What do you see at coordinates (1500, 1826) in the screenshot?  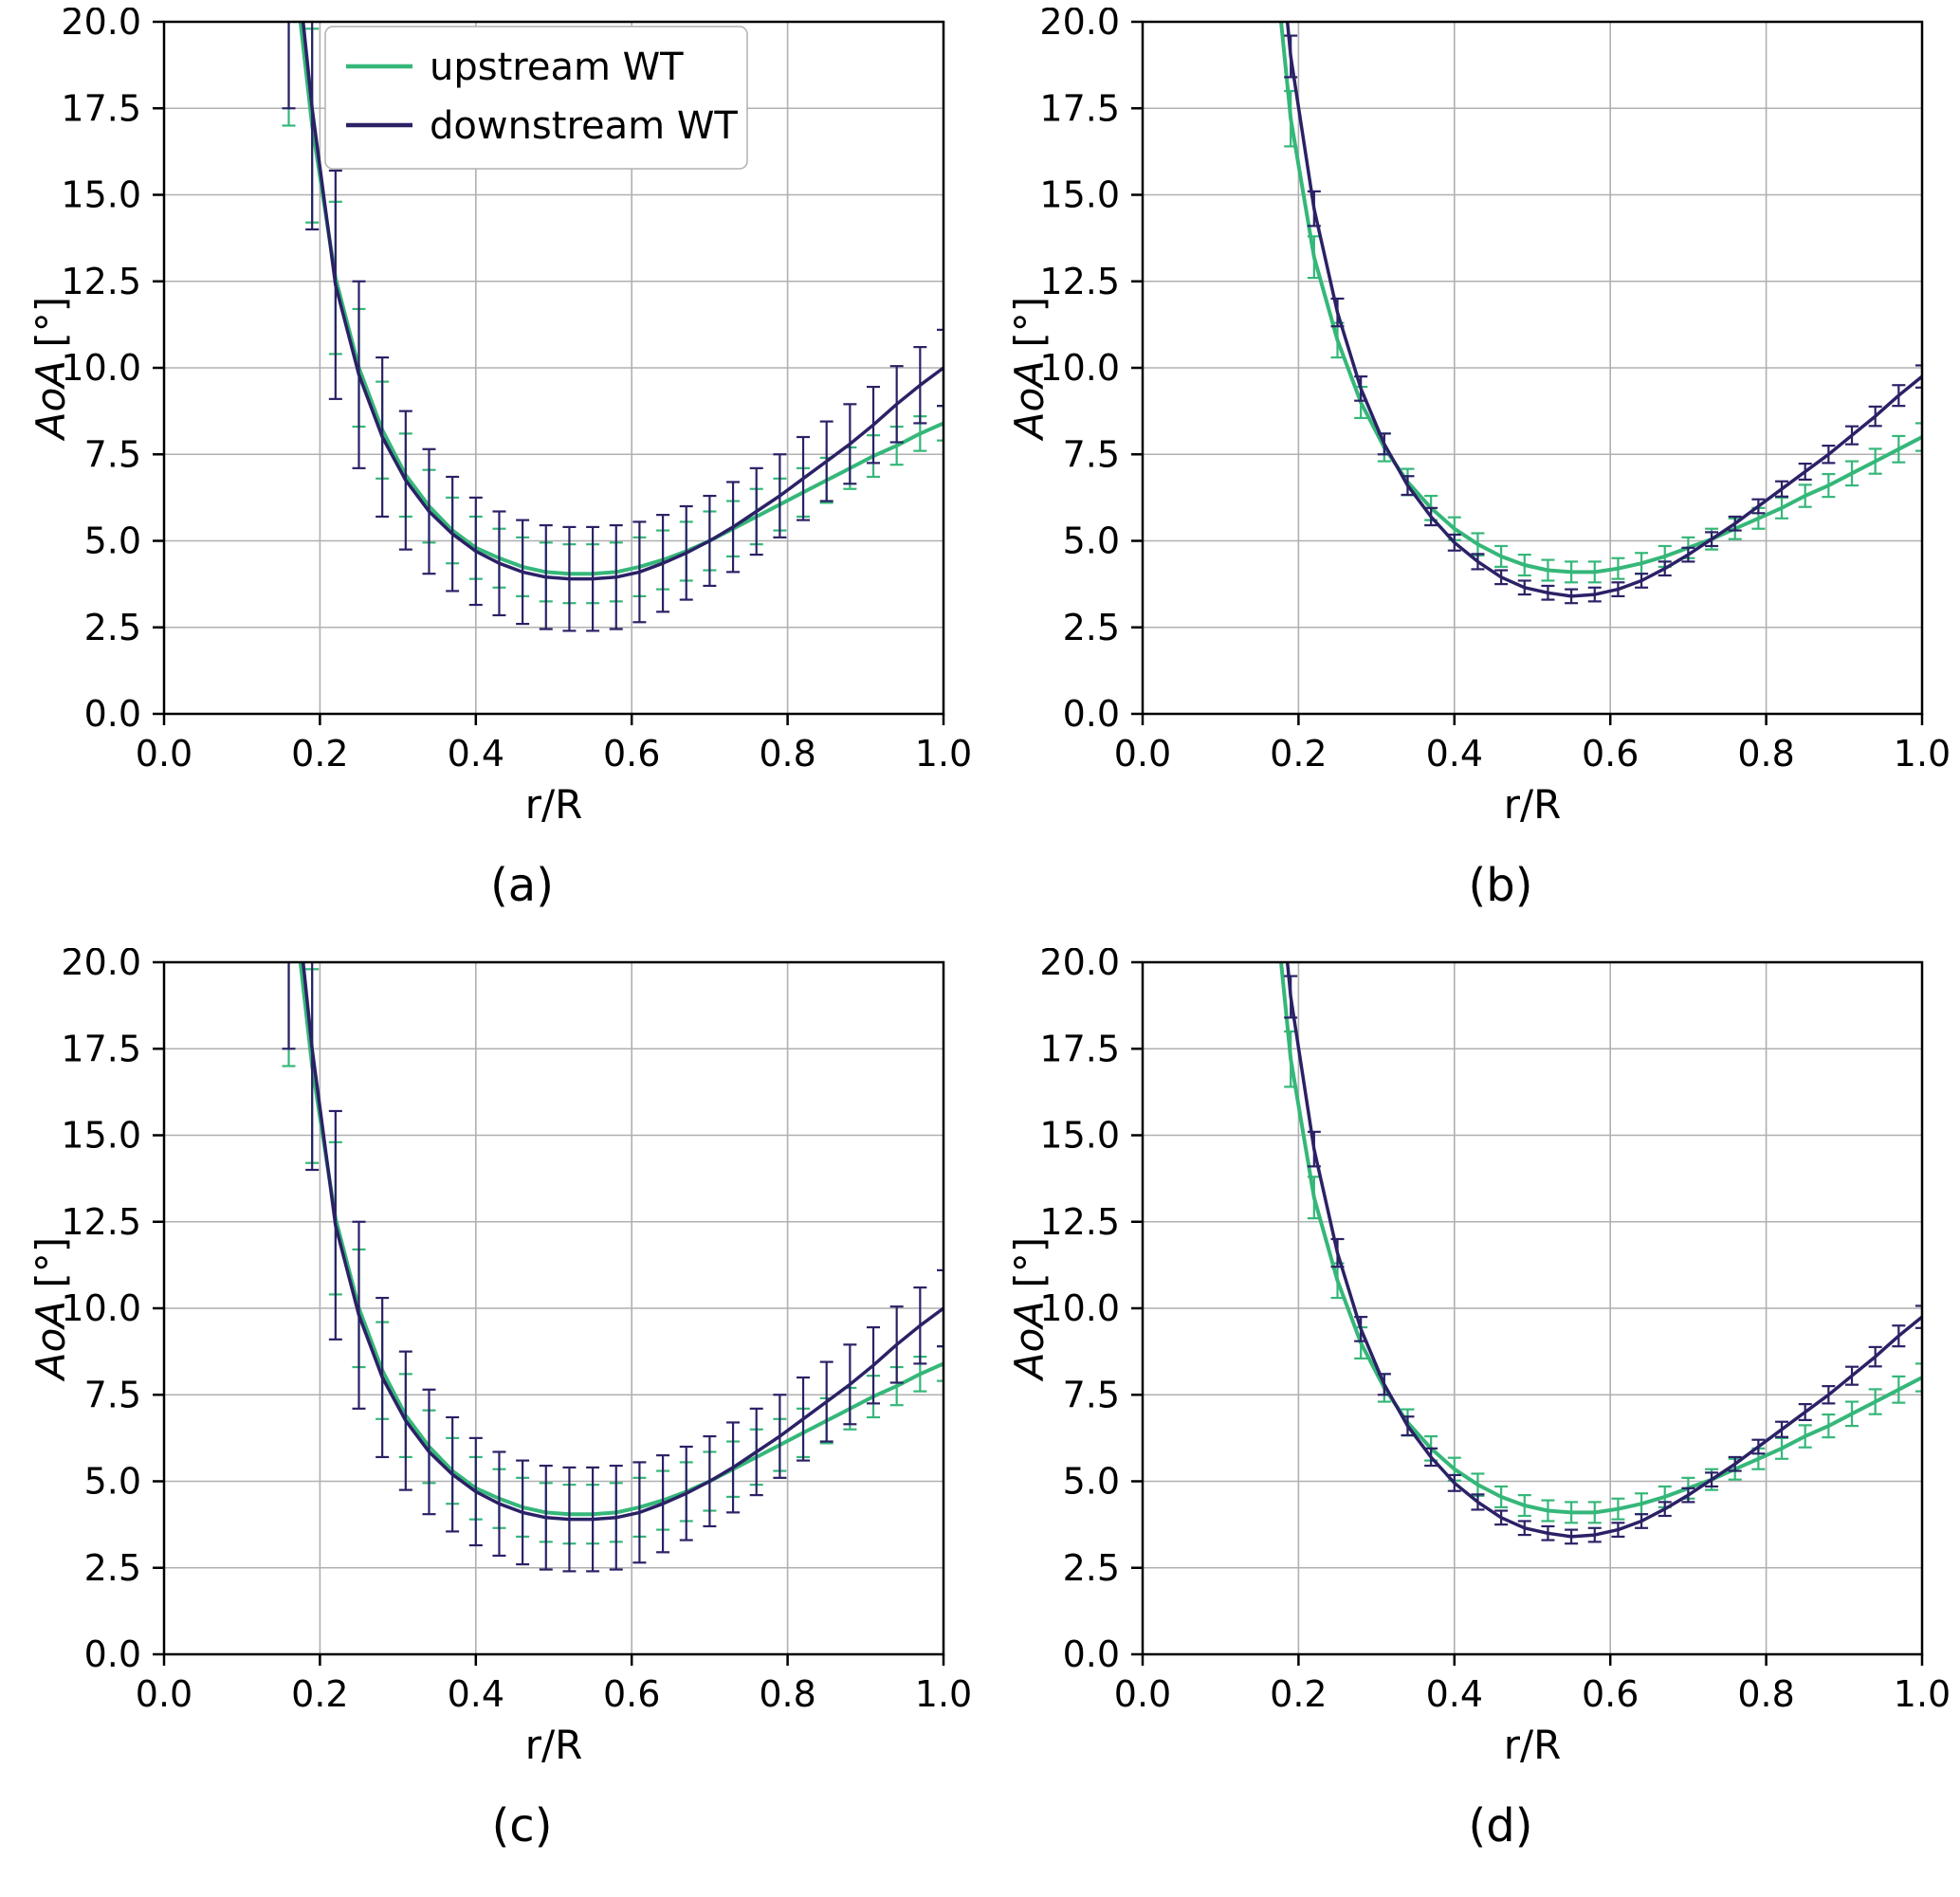 I see `subplot-d-caption: (d)` at bounding box center [1500, 1826].